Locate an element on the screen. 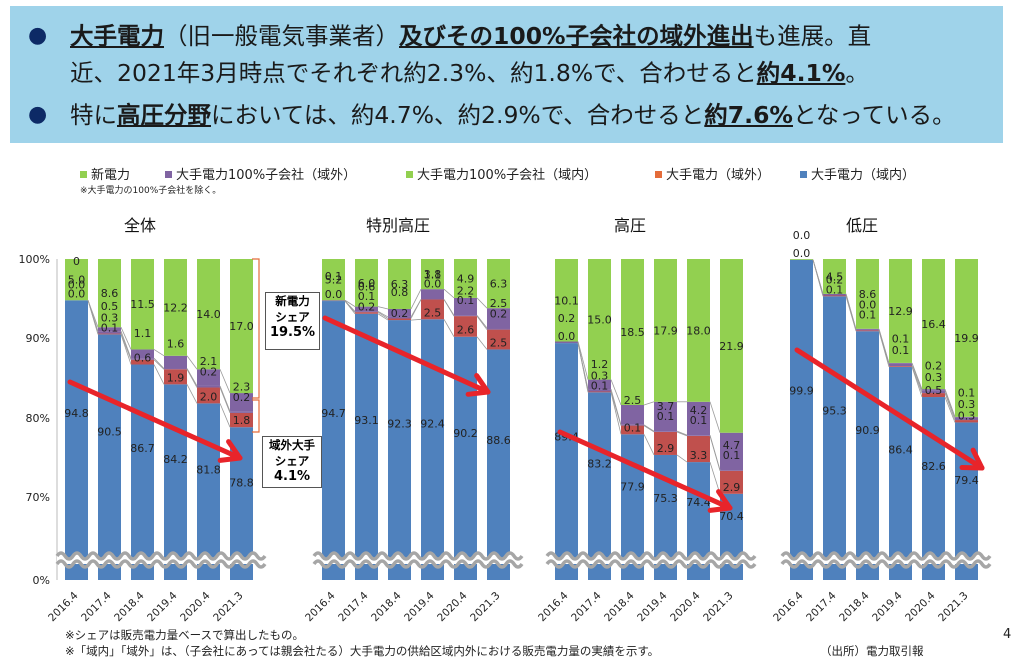 The height and width of the screenshot is (659, 1014). data-label: 83.2 is located at coordinates (599, 463).